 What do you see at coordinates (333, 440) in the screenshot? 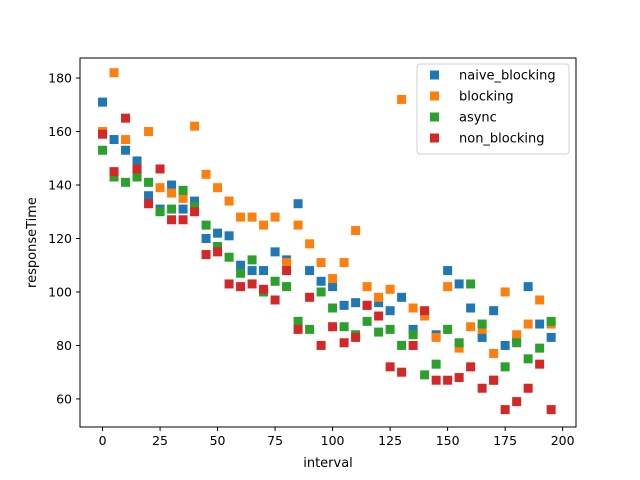
I see `x-tick-label: 100` at bounding box center [333, 440].